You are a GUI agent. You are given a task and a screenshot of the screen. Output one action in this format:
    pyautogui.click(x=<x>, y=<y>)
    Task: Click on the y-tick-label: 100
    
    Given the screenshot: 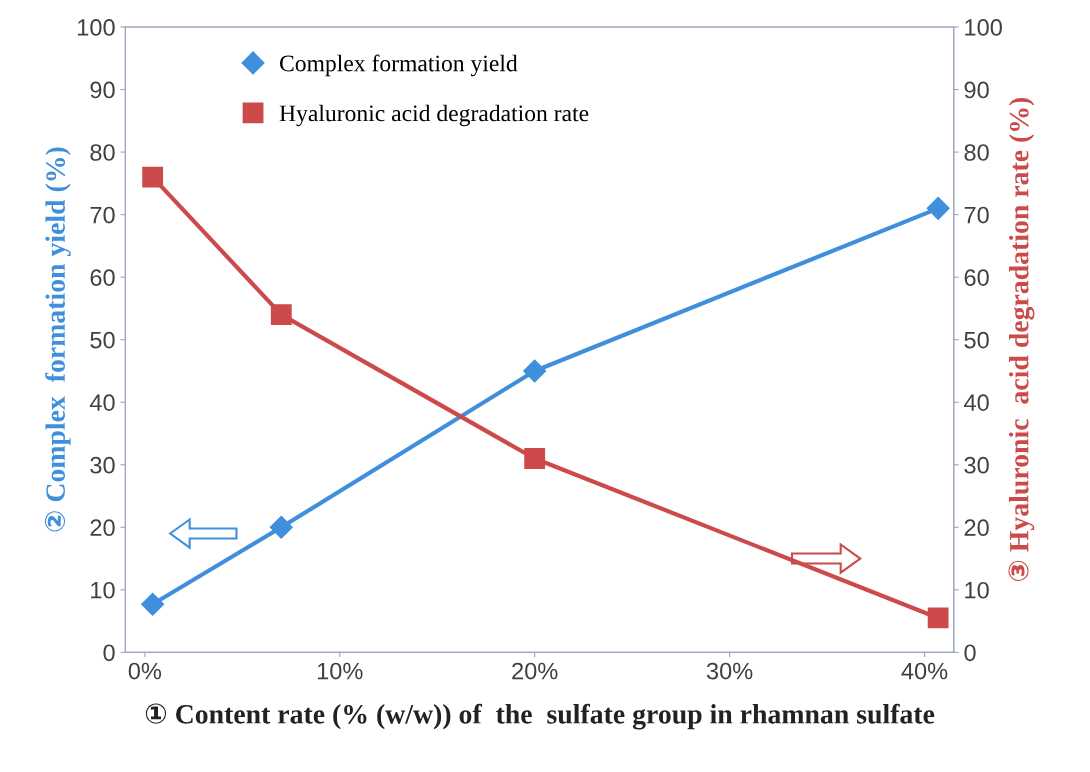 What is the action you would take?
    pyautogui.click(x=96, y=27)
    